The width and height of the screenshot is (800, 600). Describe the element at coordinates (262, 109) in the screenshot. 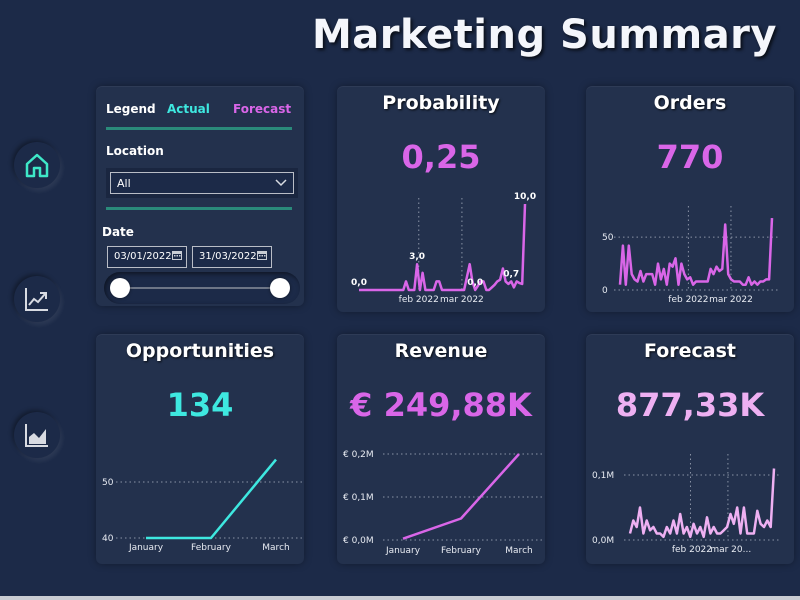

I see `legend-forecast: Forecast` at that location.